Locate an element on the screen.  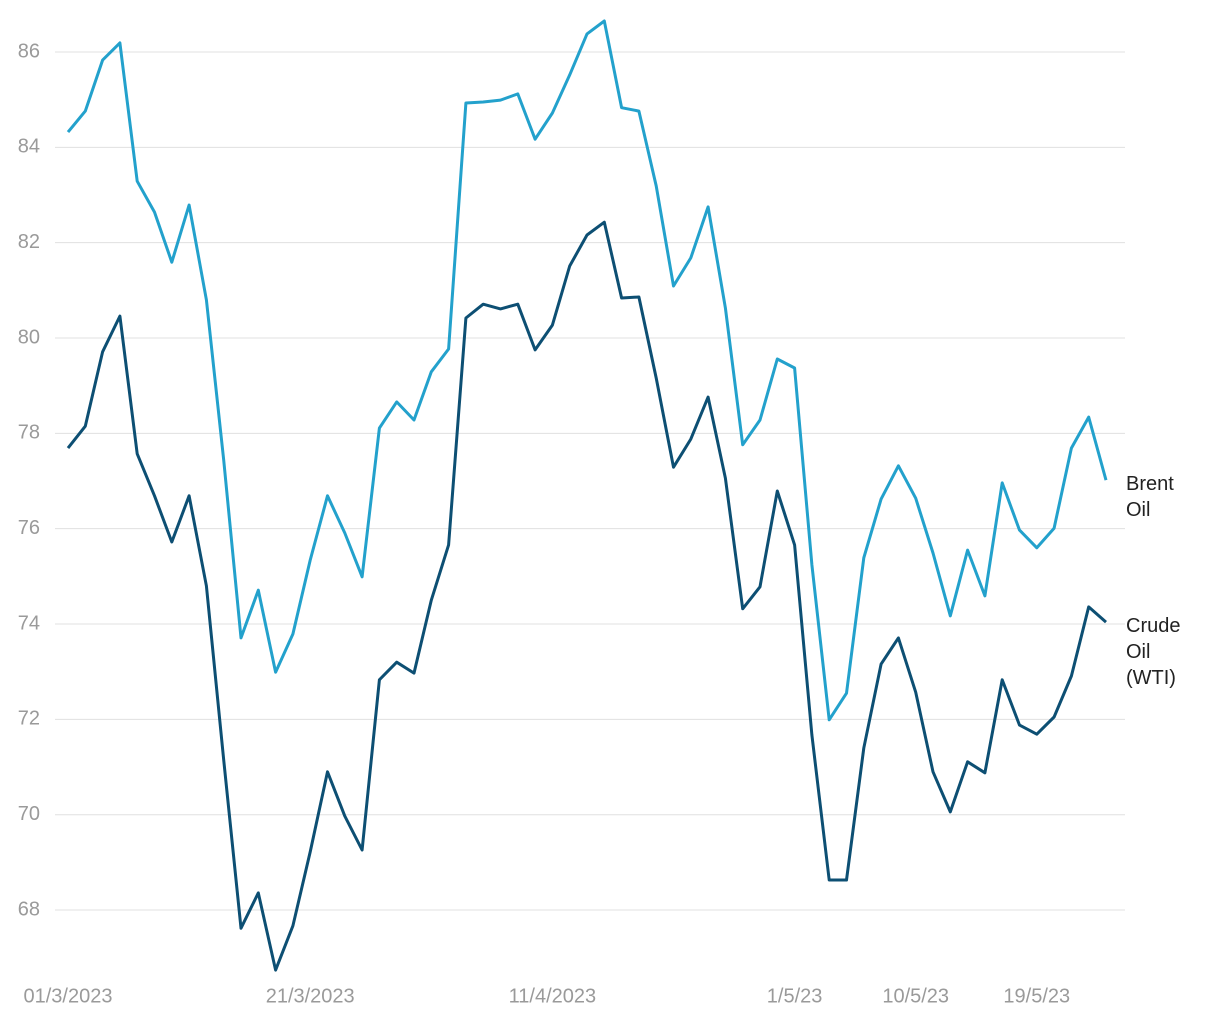
x-tick-label: 21/3/2023 is located at coordinates (310, 996).